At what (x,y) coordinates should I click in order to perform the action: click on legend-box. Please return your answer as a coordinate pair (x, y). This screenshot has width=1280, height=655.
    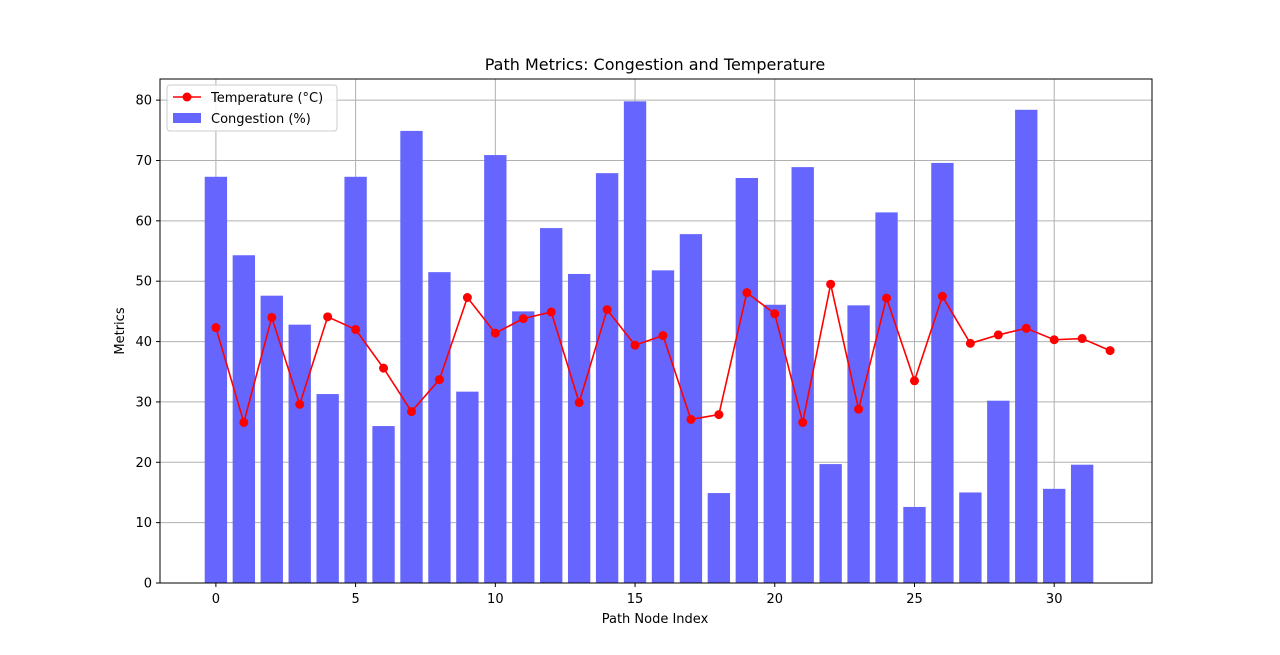
    Looking at the image, I should click on (252, 108).